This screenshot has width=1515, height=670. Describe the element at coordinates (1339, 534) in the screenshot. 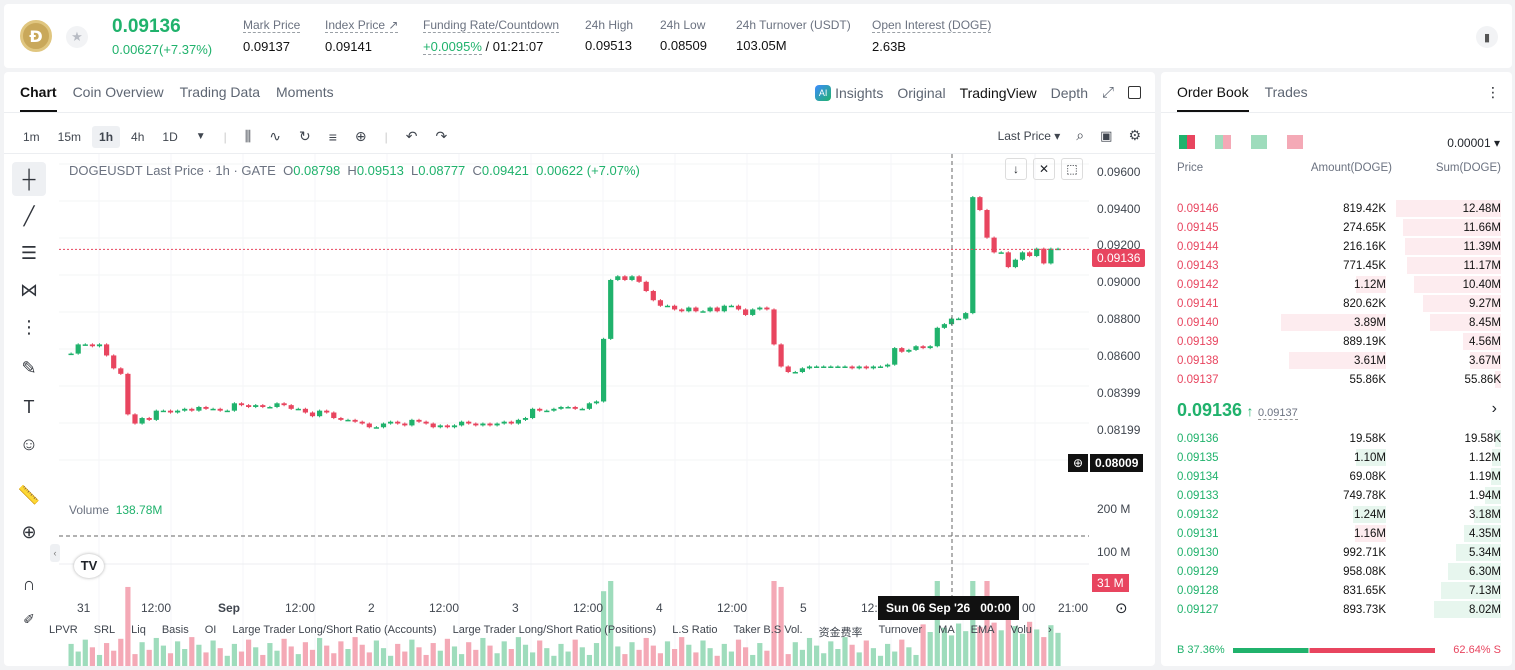

I see `bid-row: 0.09131 1.16M 4.35M` at that location.